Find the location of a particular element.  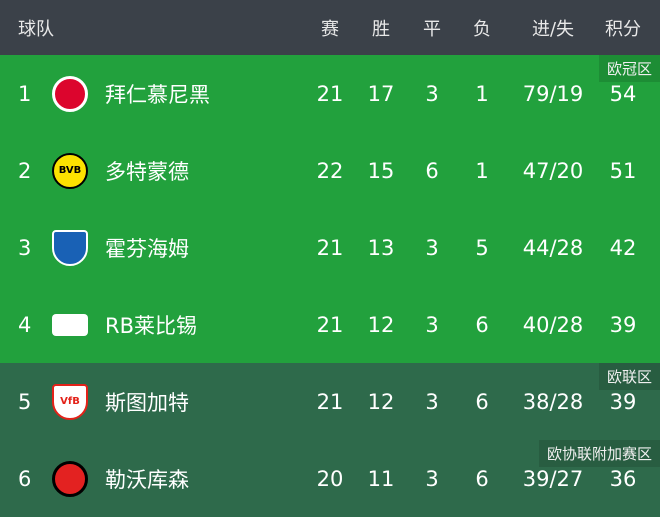

table-row: 5 VfB 斯图加特 21 12 3 6 38/28 39 欧联区 is located at coordinates (330, 401).